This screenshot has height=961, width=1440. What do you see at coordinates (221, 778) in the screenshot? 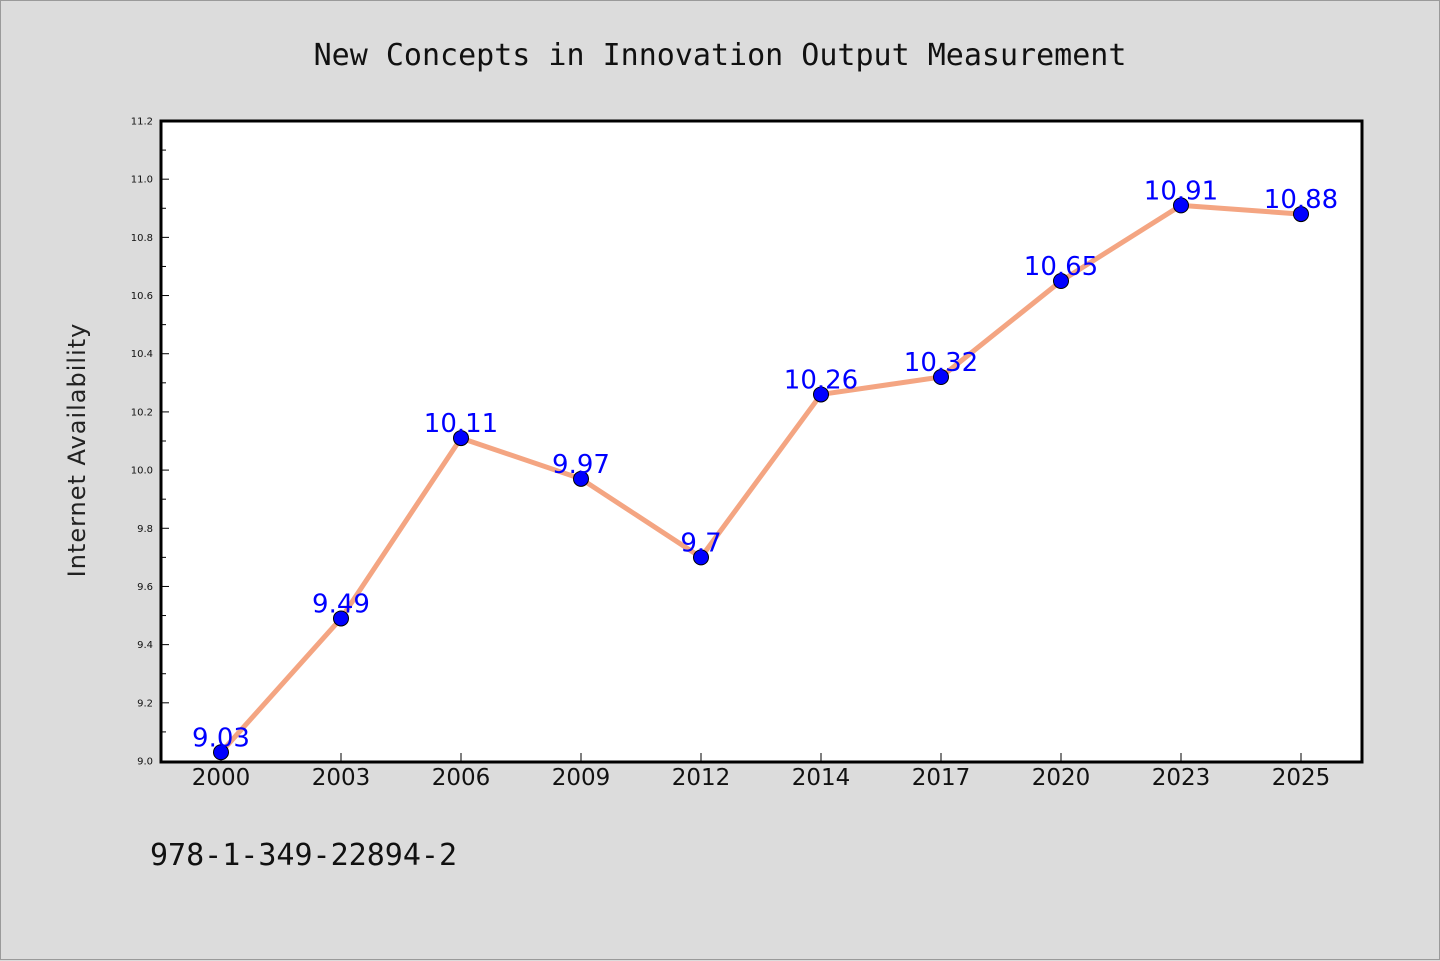
I see `x-tick-label: 2000` at bounding box center [221, 778].